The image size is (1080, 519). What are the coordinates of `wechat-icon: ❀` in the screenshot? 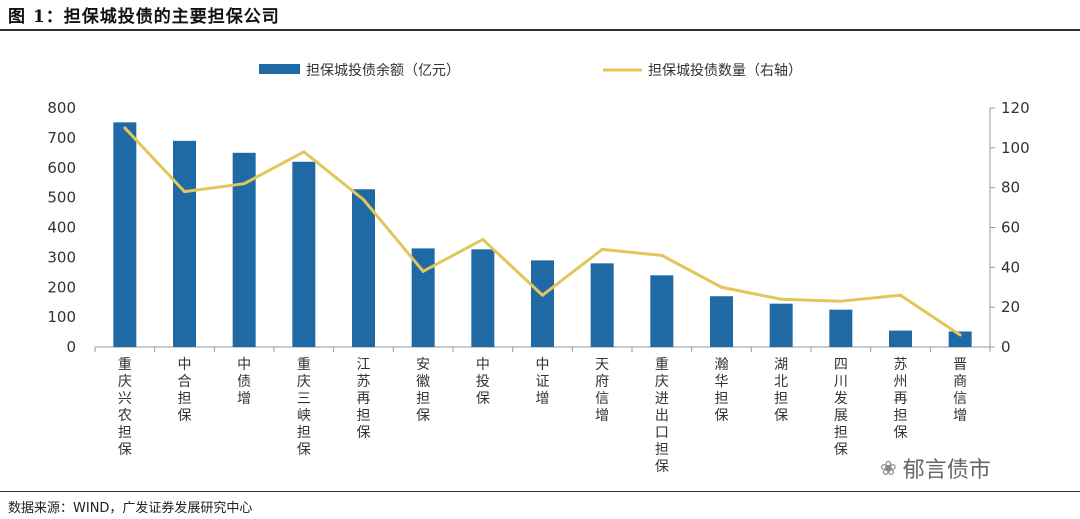 It's located at (888, 468).